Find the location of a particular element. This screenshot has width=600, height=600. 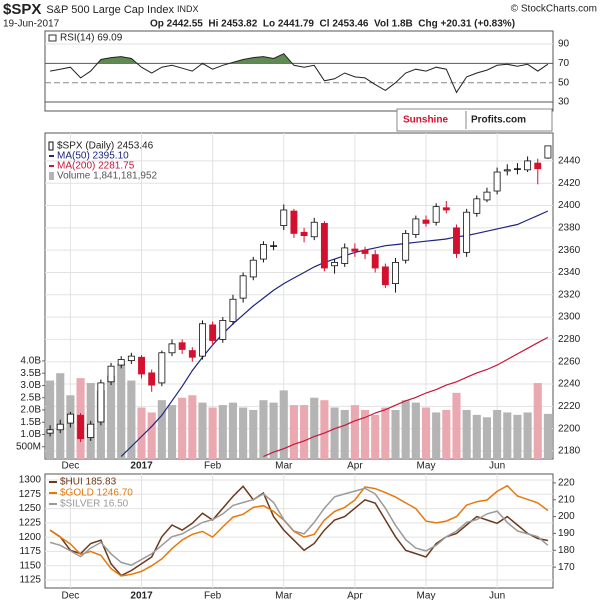

y-tick-label: 2180 is located at coordinates (569, 451).